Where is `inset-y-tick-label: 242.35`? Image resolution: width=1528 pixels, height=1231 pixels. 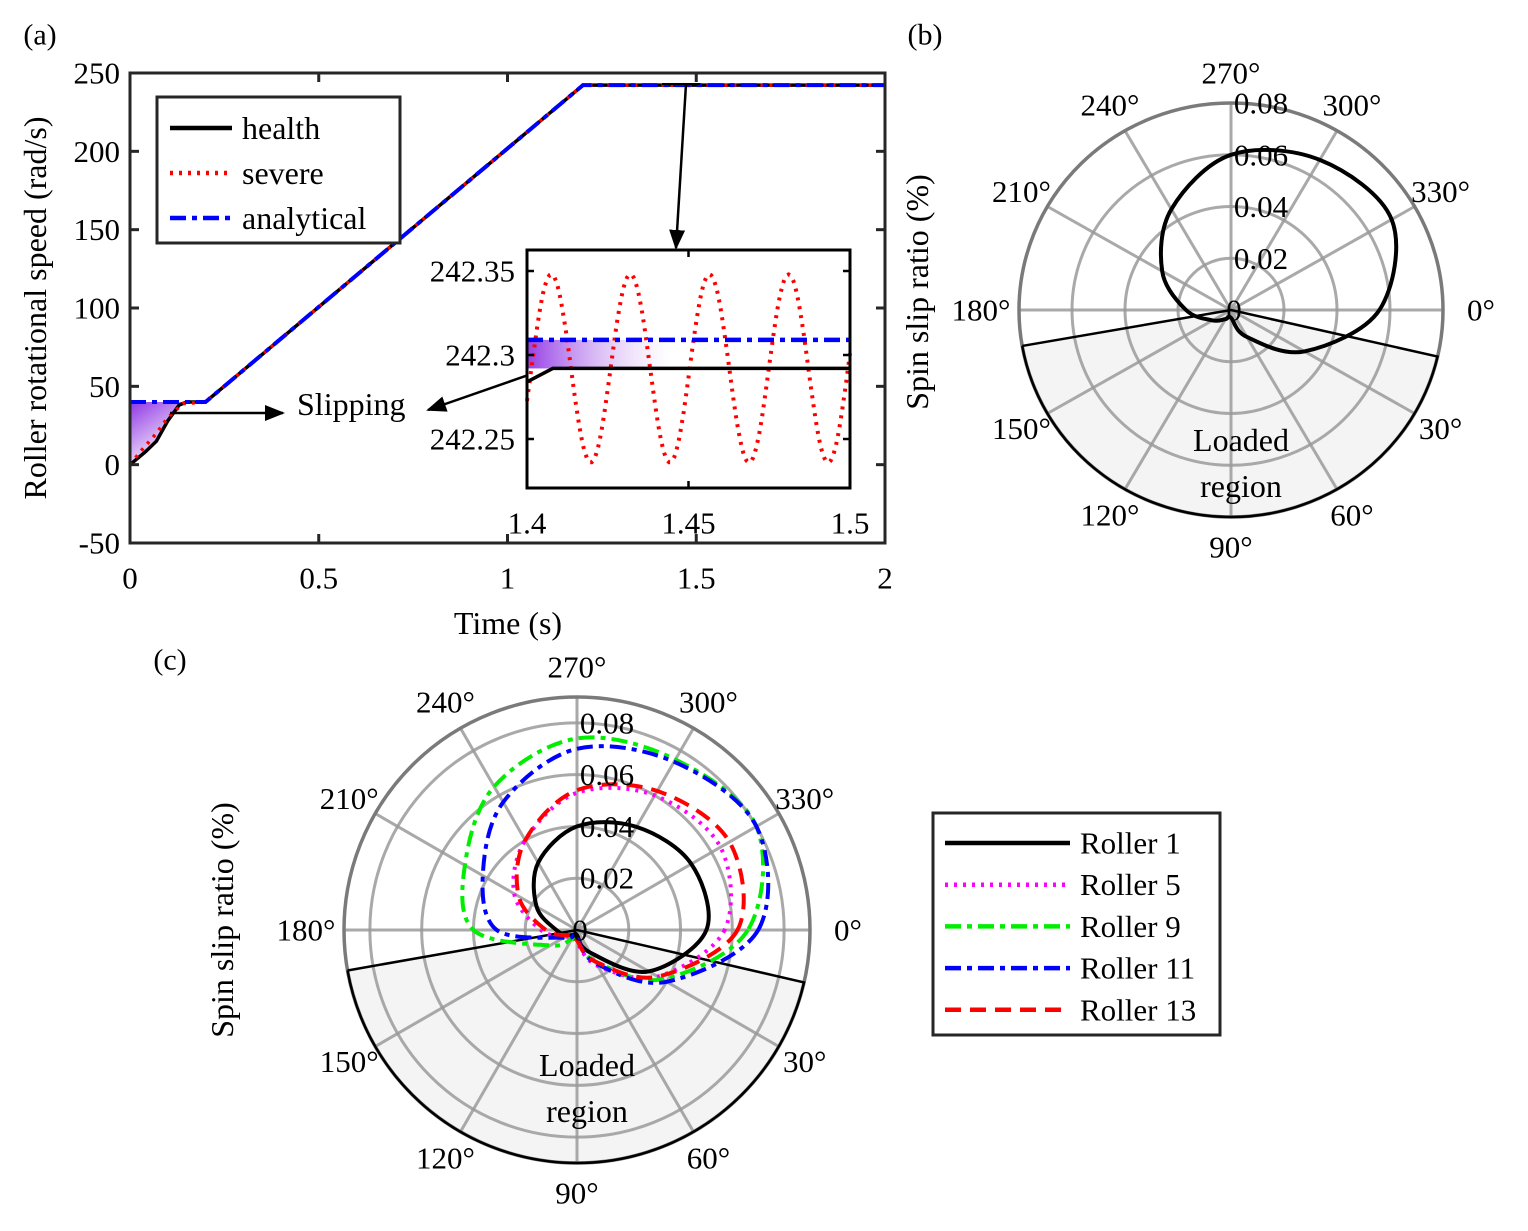
inset-y-tick-label: 242.35 is located at coordinates (472, 271).